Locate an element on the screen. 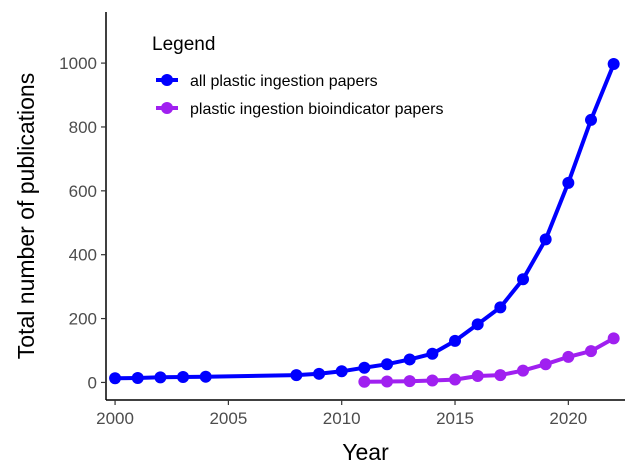  y-axis-ticks: 0 200 400 600 800 1000 is located at coordinates (82, 223).